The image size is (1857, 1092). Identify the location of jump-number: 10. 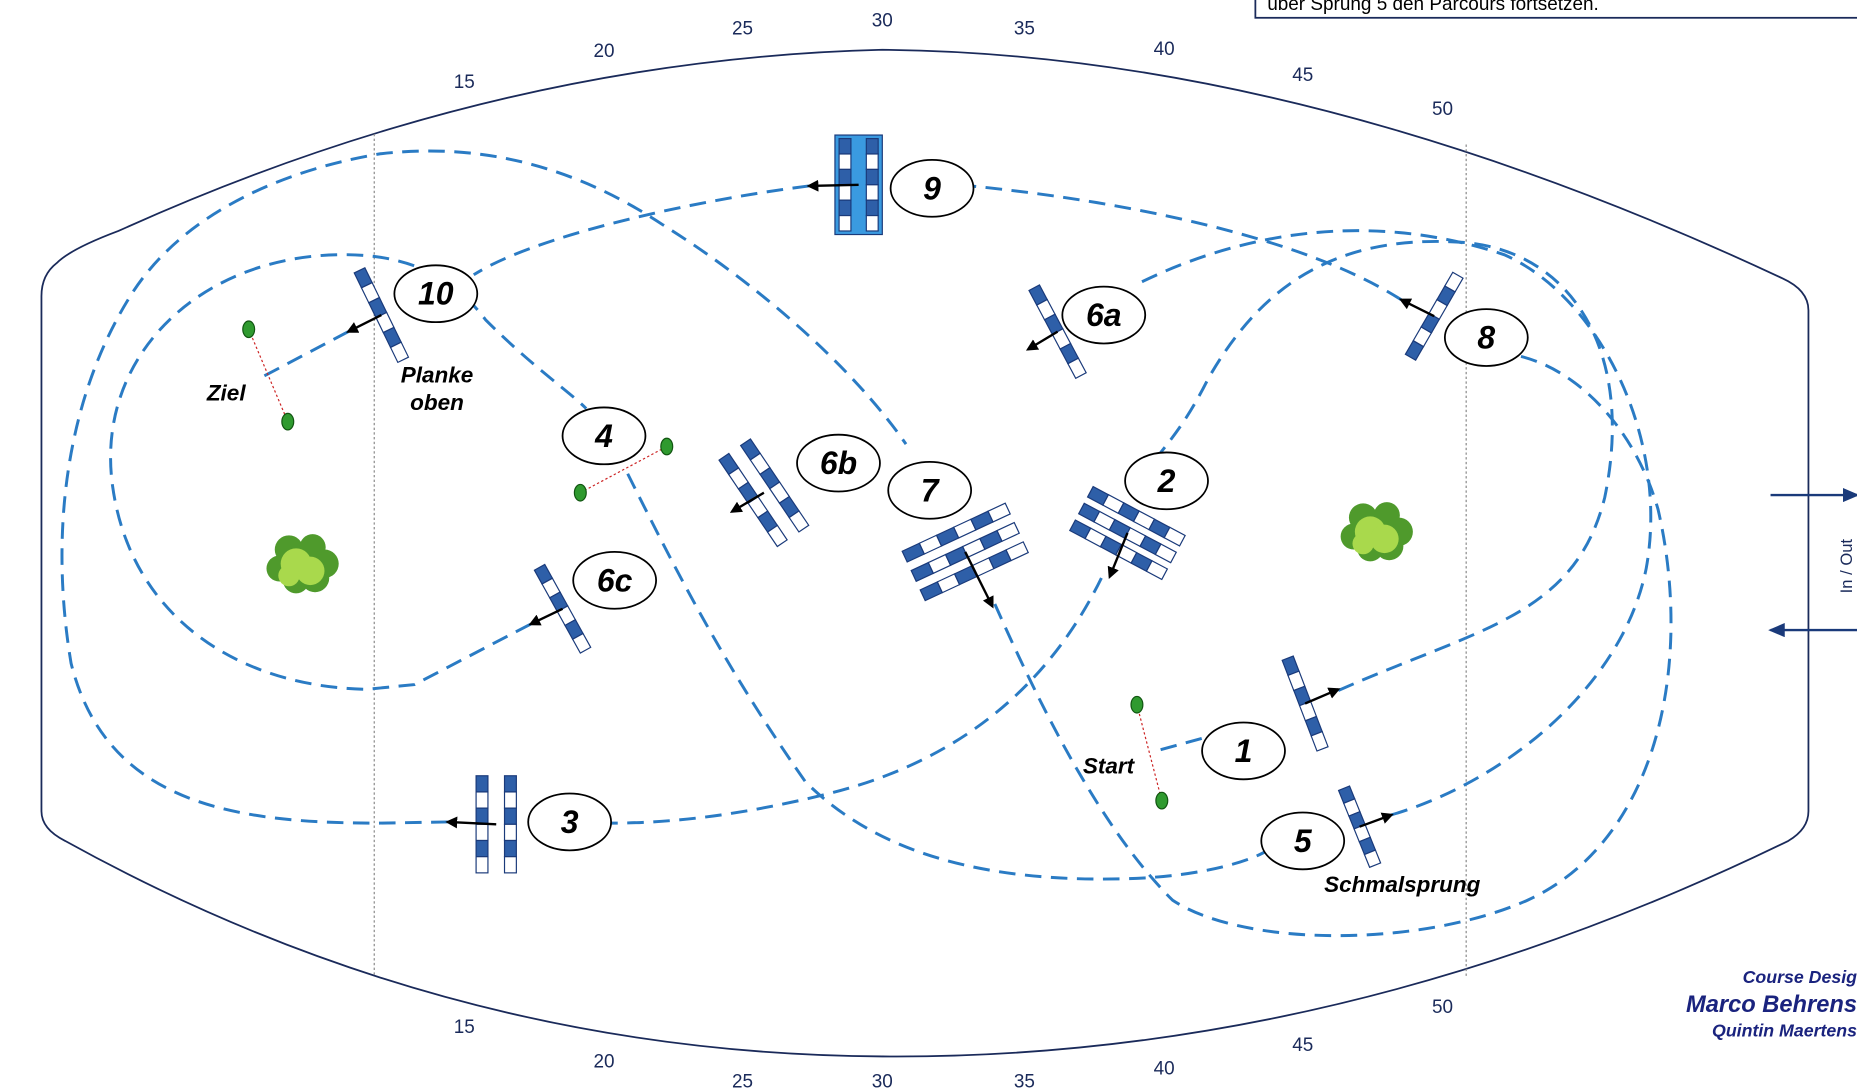
(436, 294).